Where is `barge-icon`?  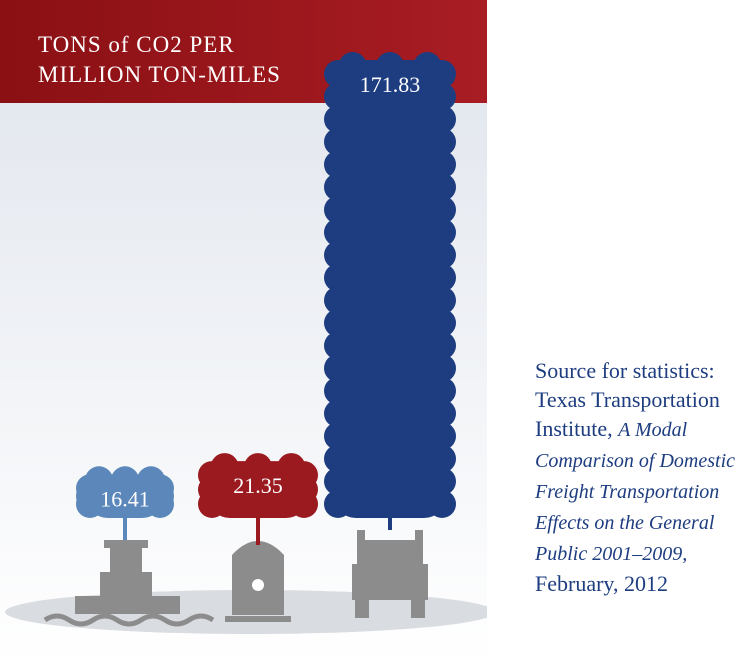 barge-icon is located at coordinates (129, 583).